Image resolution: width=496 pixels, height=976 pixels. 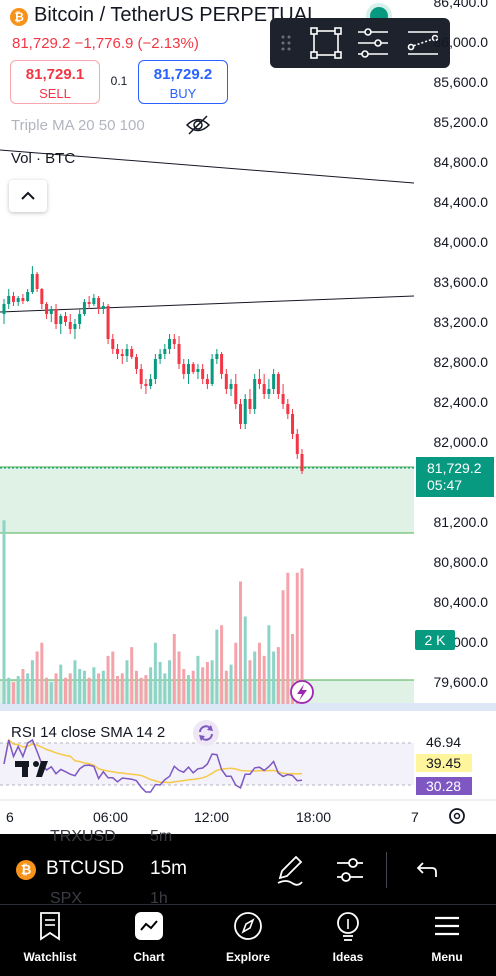 I want to click on candles-layer, so click(x=153, y=370).